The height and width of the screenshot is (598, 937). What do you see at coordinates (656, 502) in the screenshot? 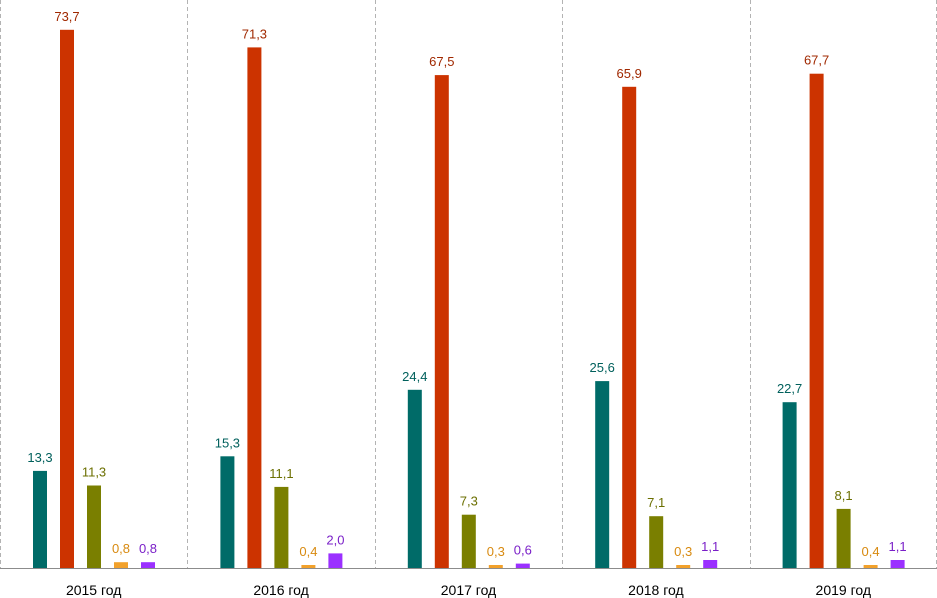
I see `data-label: 7,1` at bounding box center [656, 502].